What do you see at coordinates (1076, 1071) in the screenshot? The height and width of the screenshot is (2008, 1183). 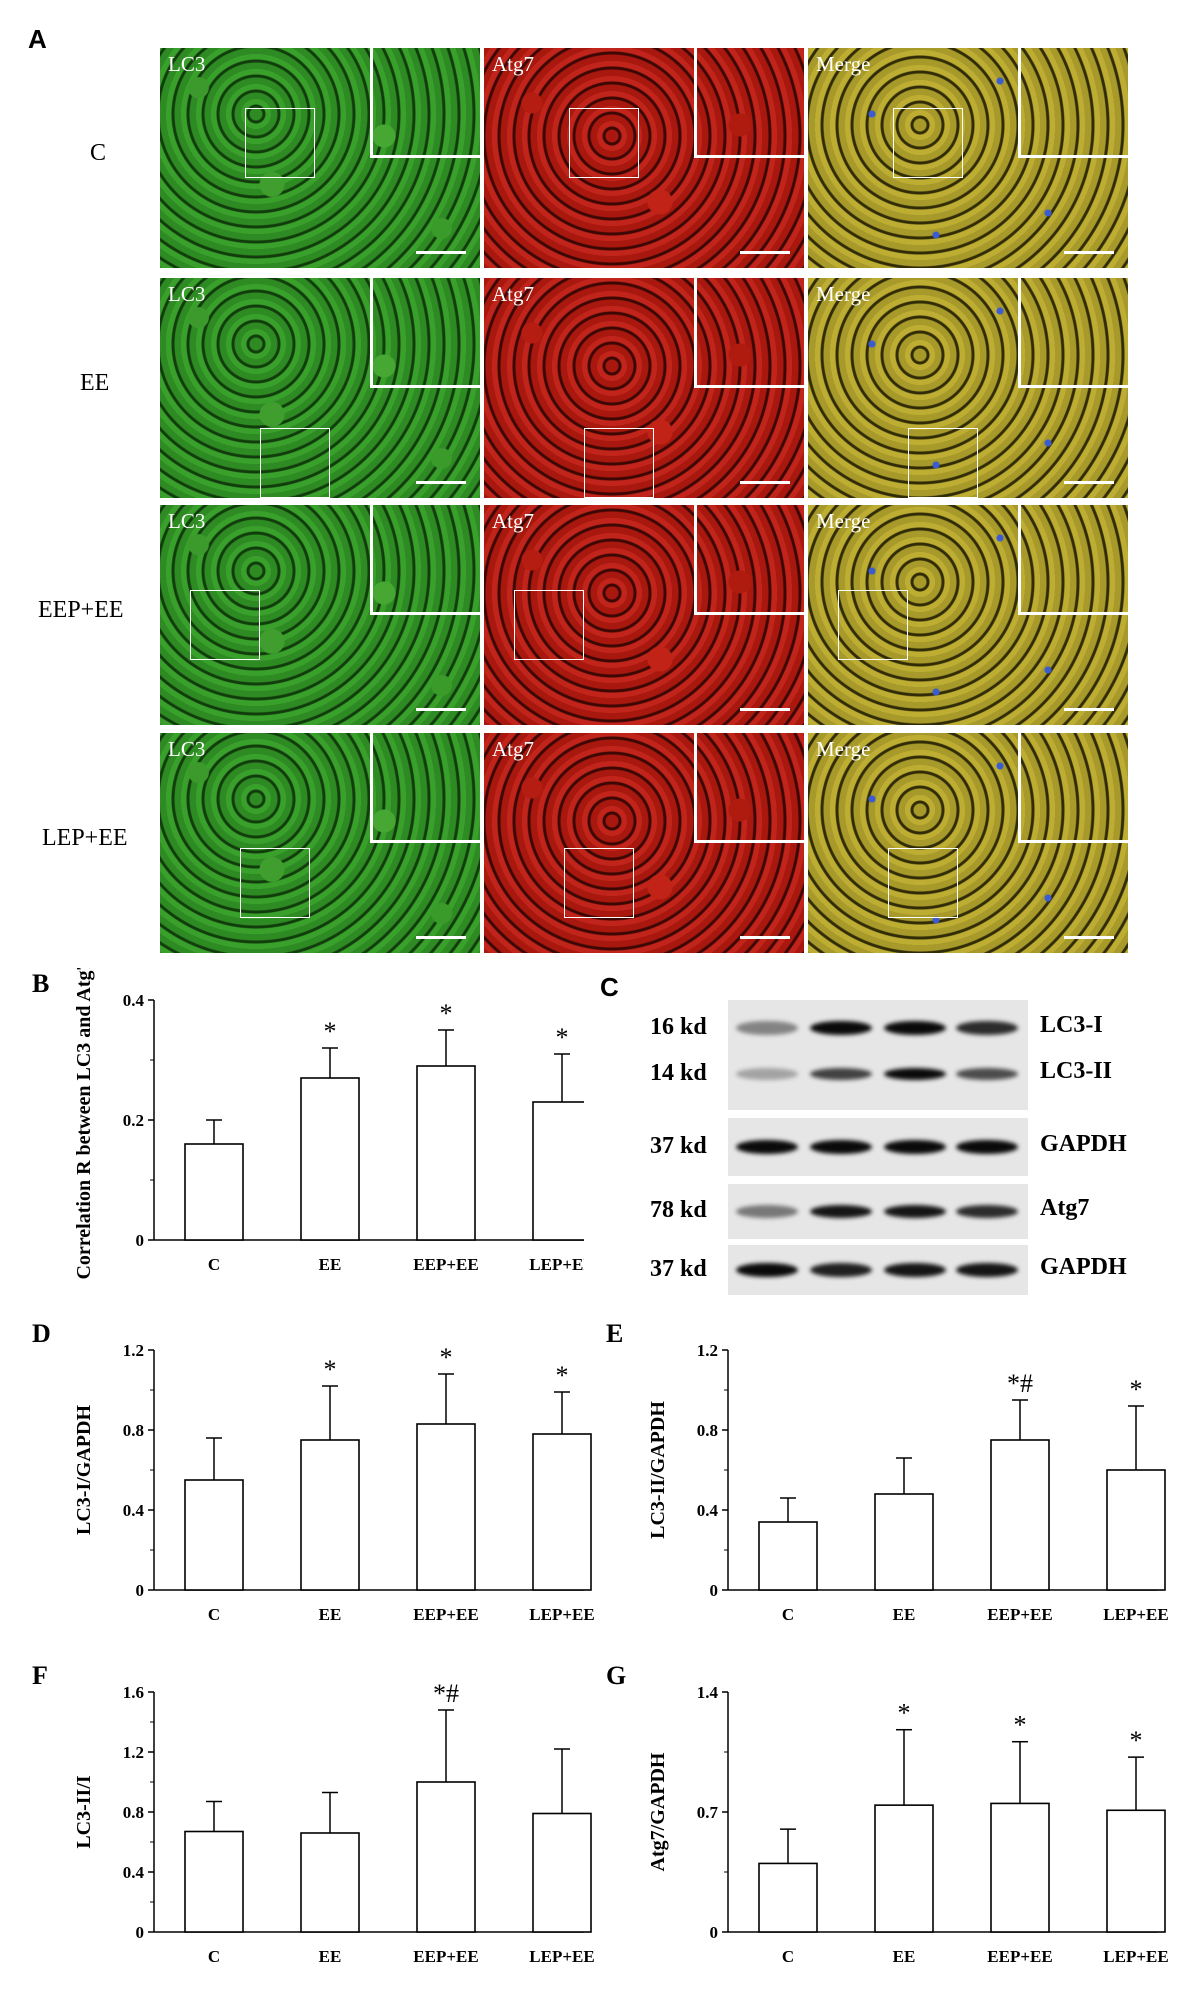 I see `protein-label: LC3-II` at bounding box center [1076, 1071].